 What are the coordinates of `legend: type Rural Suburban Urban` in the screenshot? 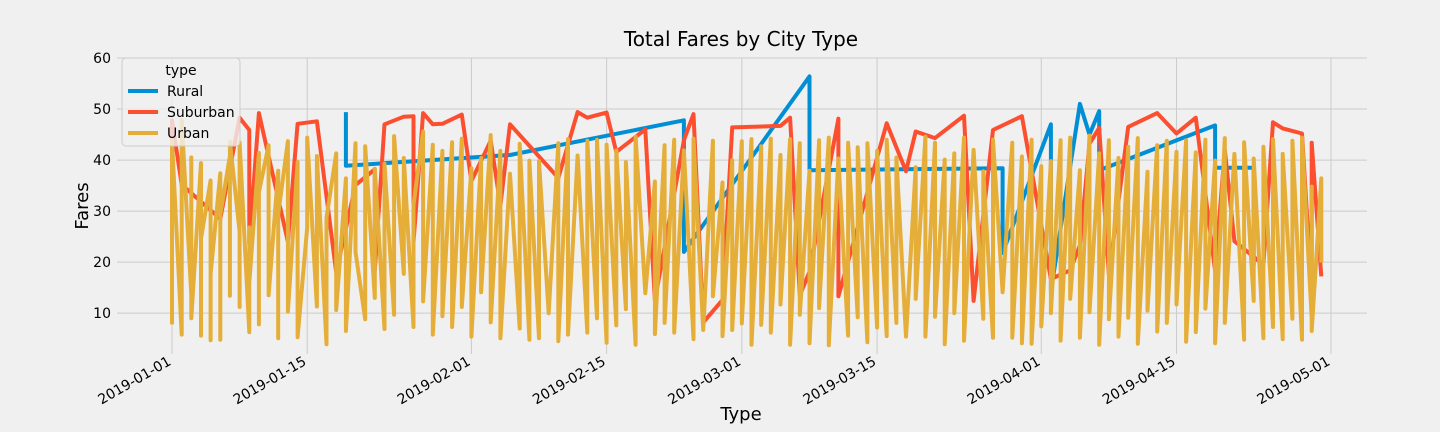 It's located at (181, 102).